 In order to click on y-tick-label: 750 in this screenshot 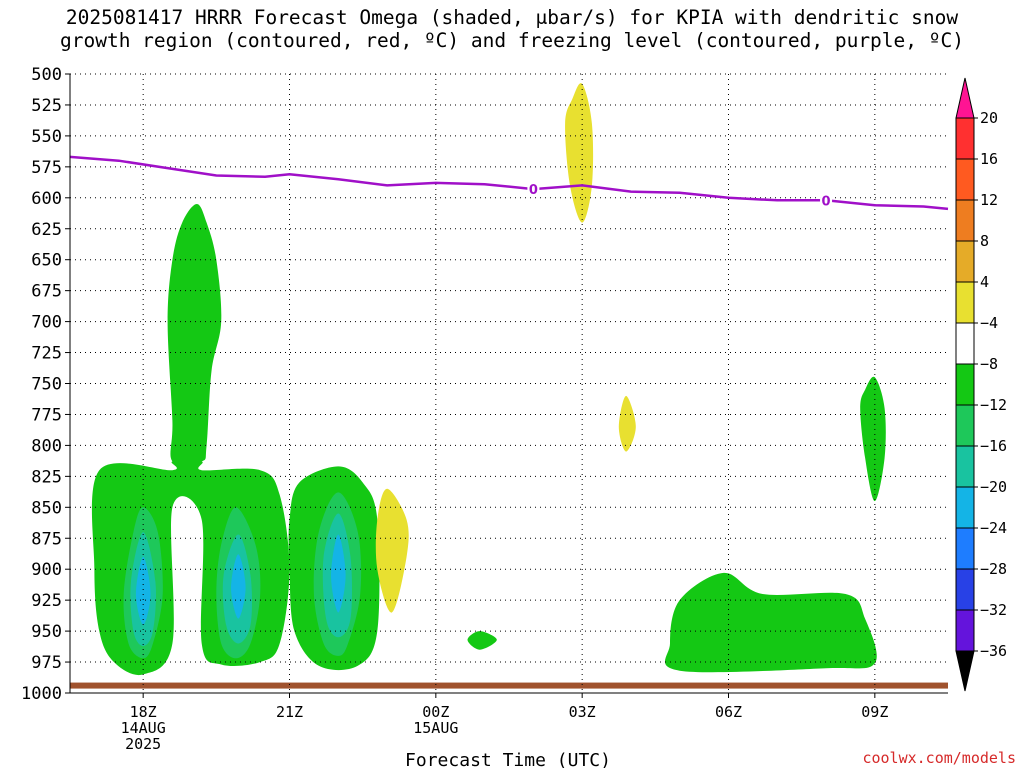, I will do `click(46, 385)`.